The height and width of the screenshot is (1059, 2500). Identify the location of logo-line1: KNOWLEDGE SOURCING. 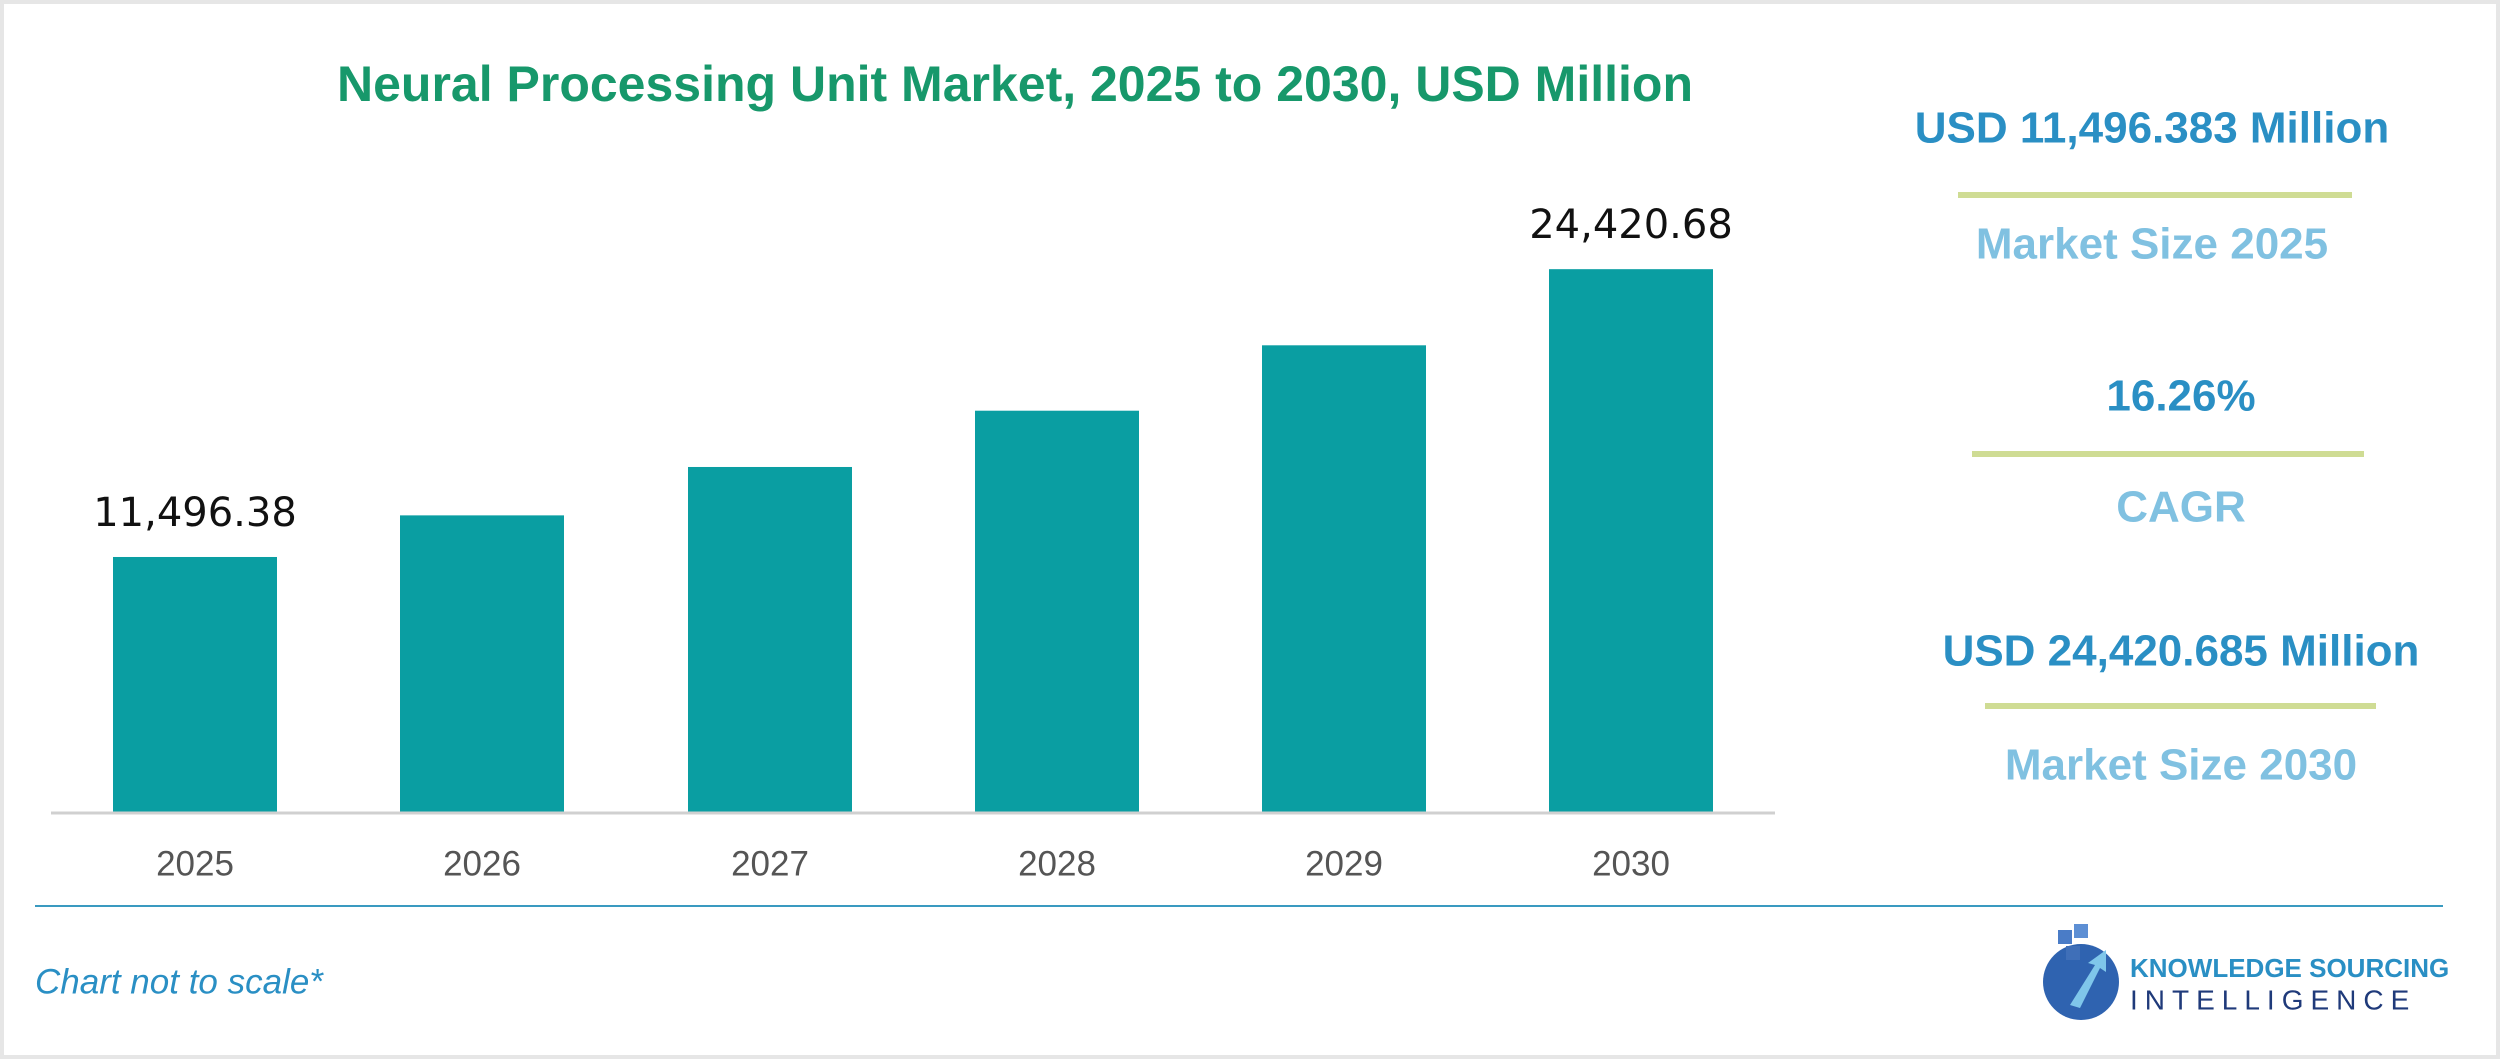
(2289, 968).